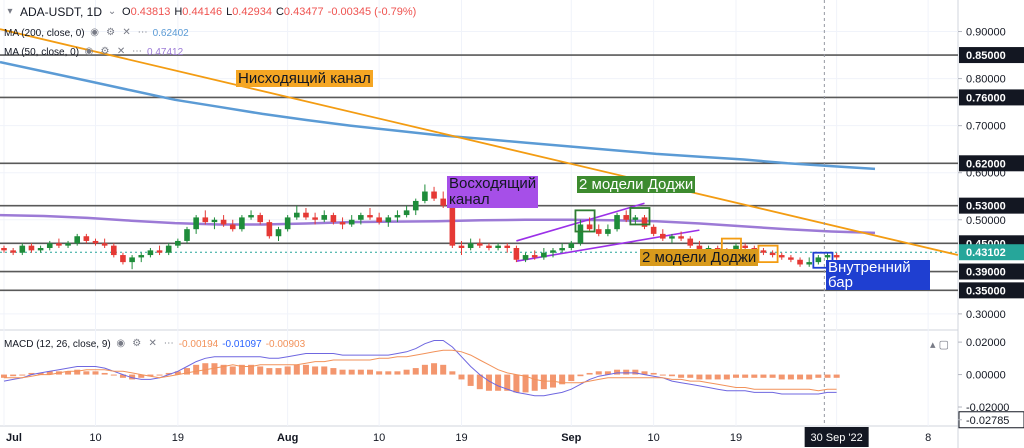 The image size is (1024, 448). I want to click on time-tick-label: 19, so click(178, 438).